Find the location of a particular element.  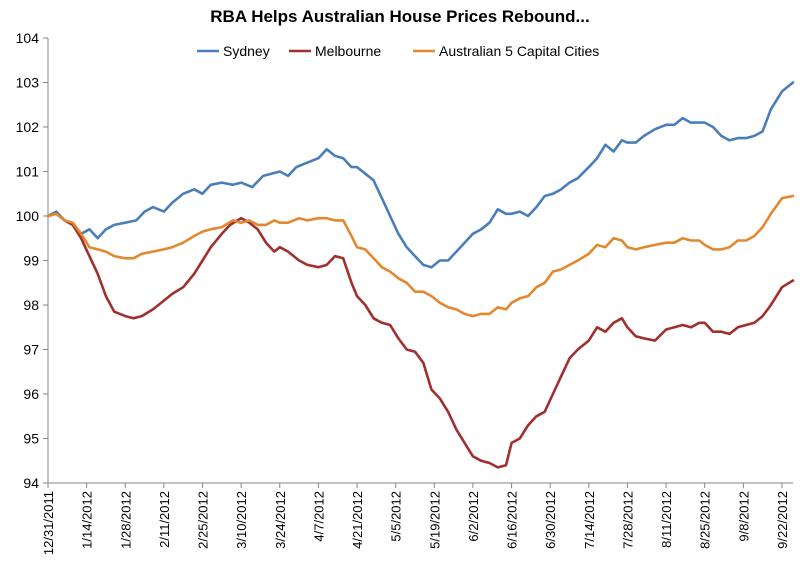

y-tick-label: 98 is located at coordinates (31, 305).